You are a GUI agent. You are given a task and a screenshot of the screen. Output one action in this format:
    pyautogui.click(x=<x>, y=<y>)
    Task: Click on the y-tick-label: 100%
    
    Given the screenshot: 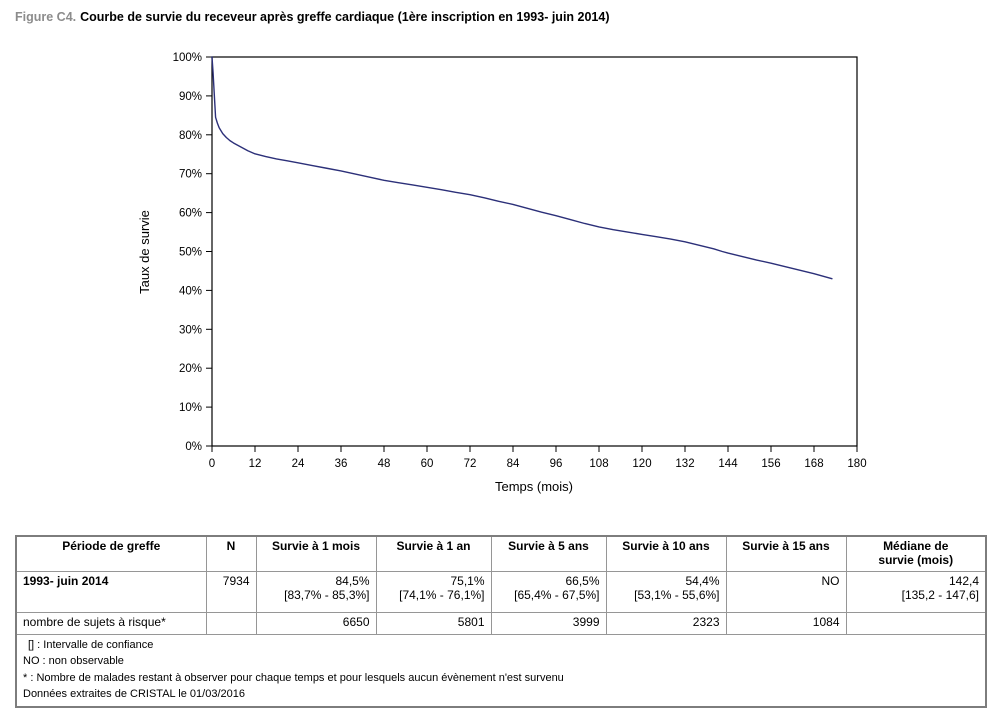 What is the action you would take?
    pyautogui.click(x=187, y=58)
    